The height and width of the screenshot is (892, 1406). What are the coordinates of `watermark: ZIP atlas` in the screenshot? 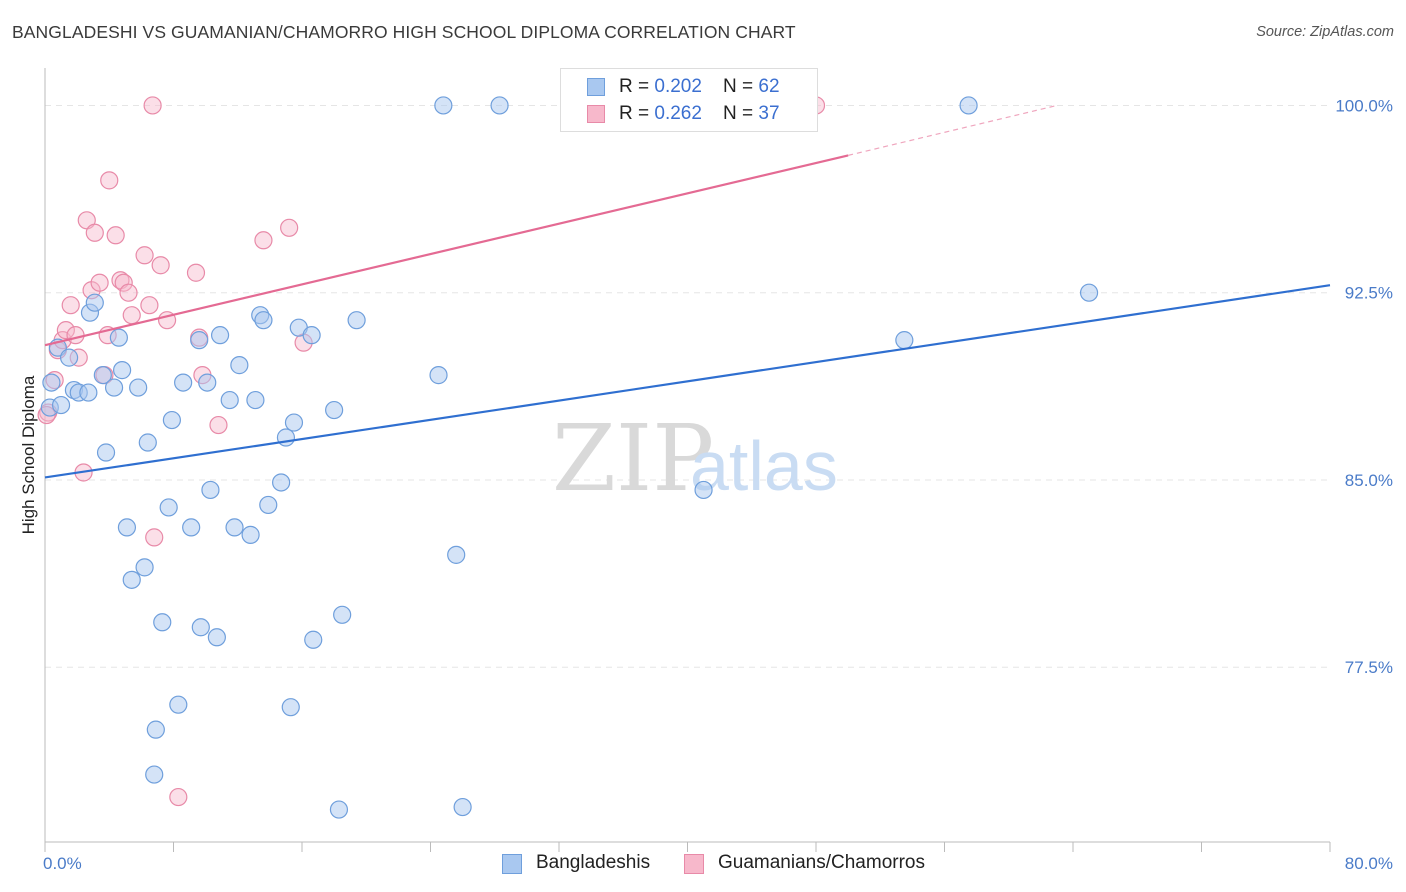 It's located at (695, 458).